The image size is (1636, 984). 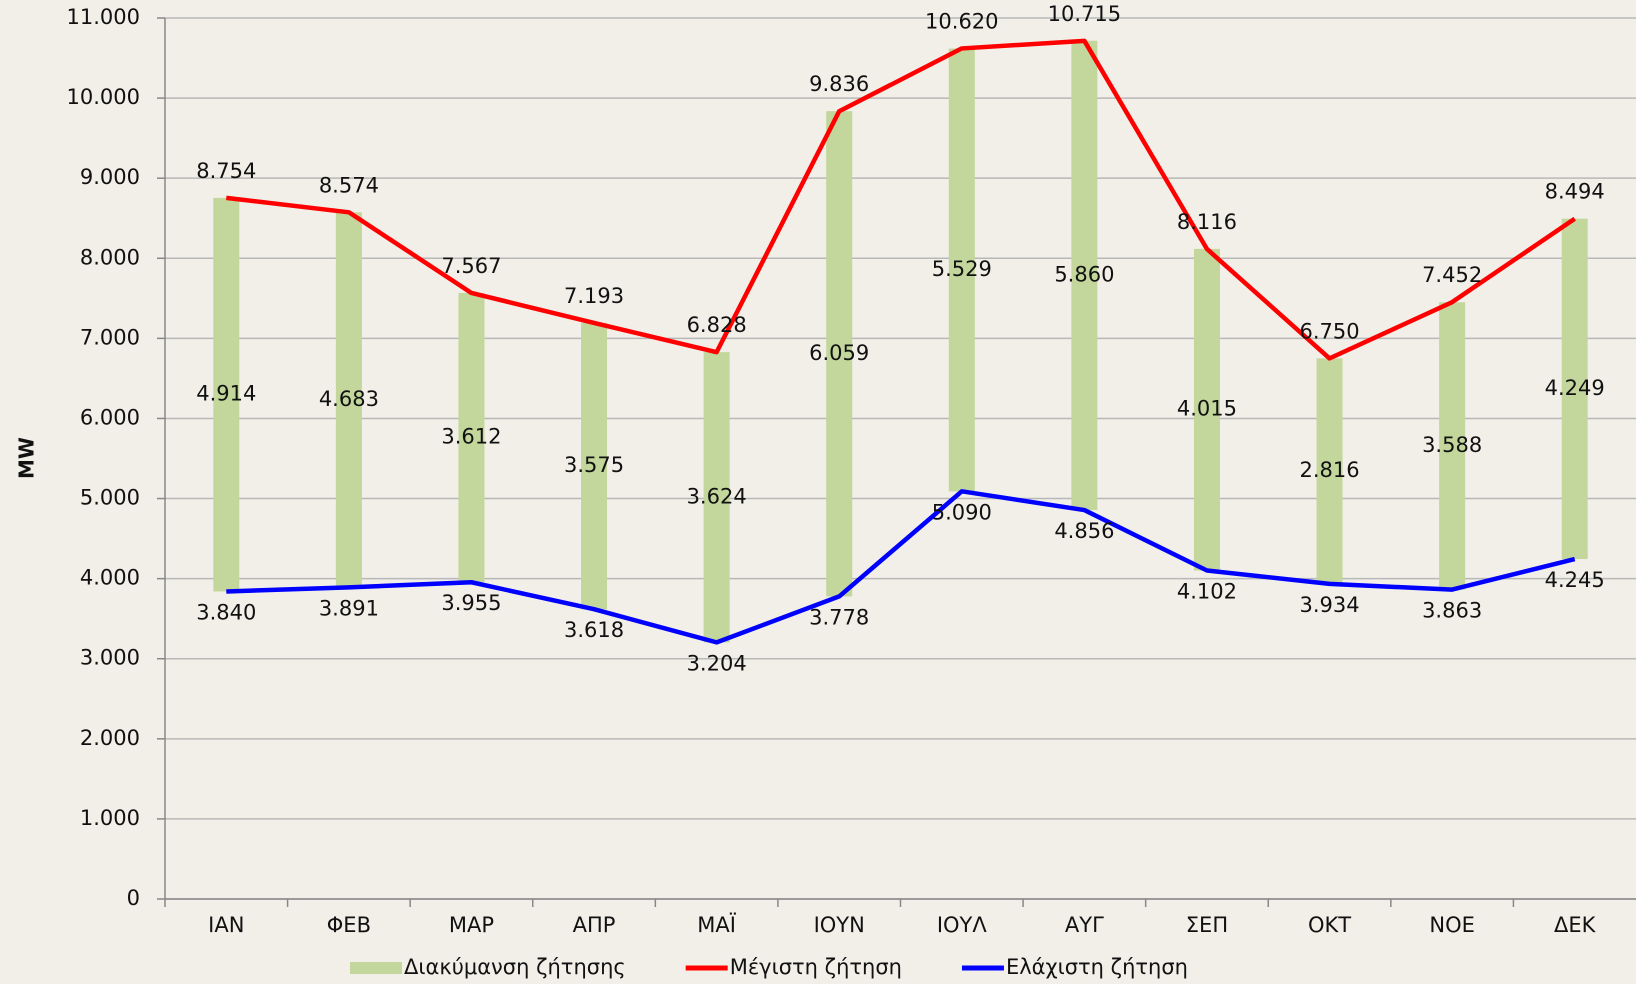 What do you see at coordinates (816, 967) in the screenshot?
I see `legend-label: Μέγιστη ζήτηση` at bounding box center [816, 967].